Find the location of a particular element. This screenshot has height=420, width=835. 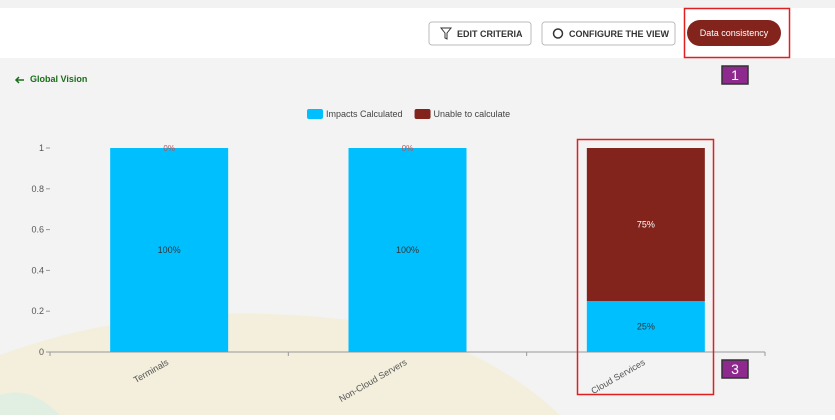

callout-number: 1 is located at coordinates (735, 75).